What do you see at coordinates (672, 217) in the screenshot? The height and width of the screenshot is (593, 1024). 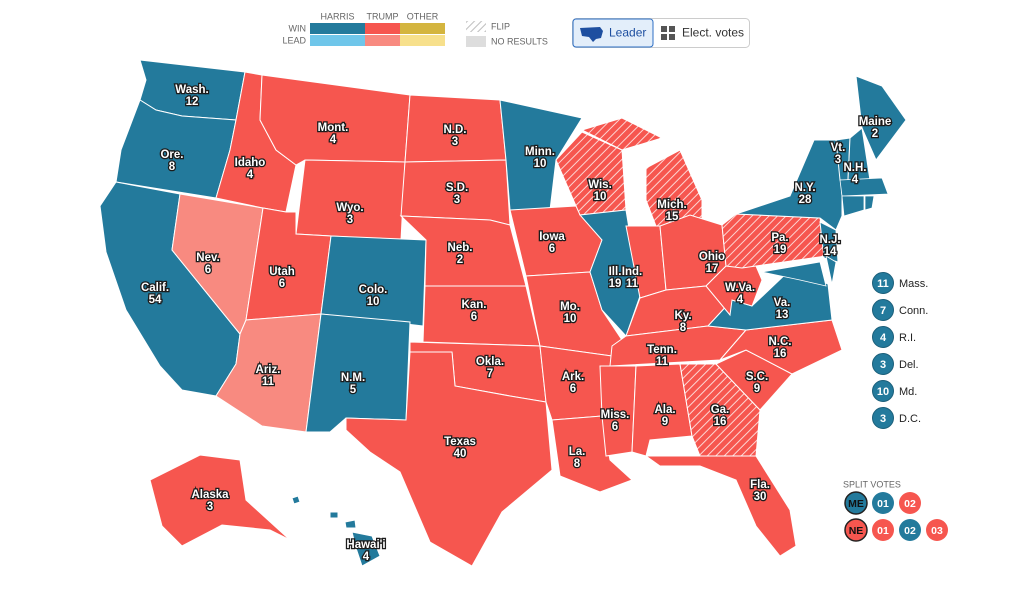 I see `state-votes: 15` at bounding box center [672, 217].